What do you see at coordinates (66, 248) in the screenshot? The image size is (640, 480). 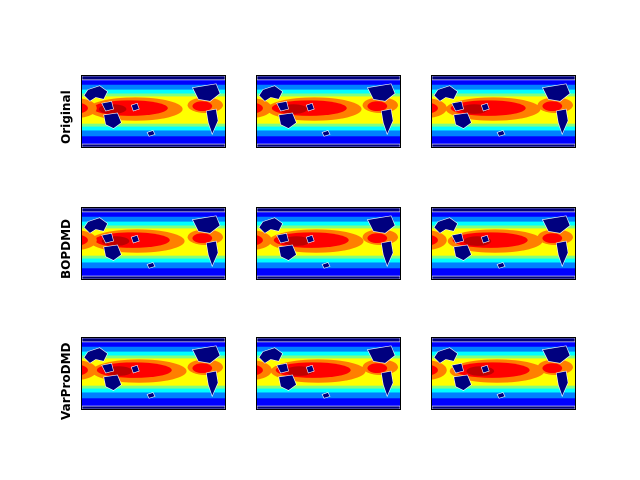 I see `row-label-bopdmd: BOPDMD` at bounding box center [66, 248].